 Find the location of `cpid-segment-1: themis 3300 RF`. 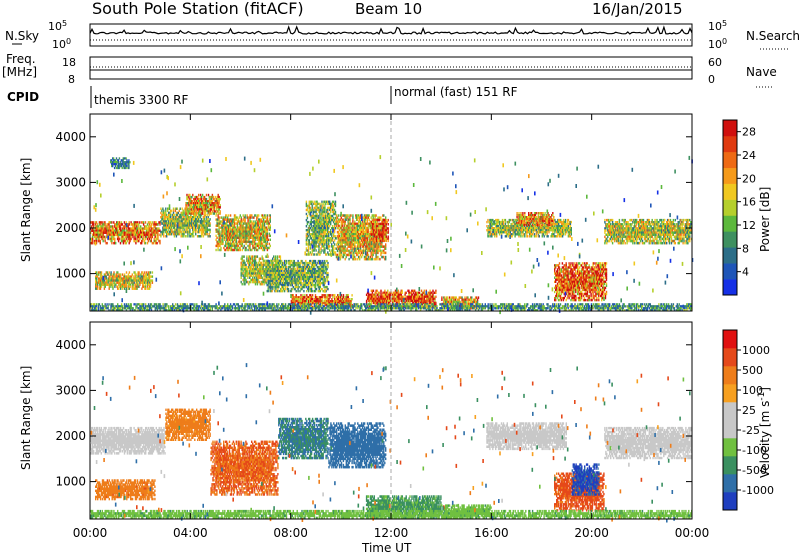

cpid-segment-1: themis 3300 RF is located at coordinates (141, 100).